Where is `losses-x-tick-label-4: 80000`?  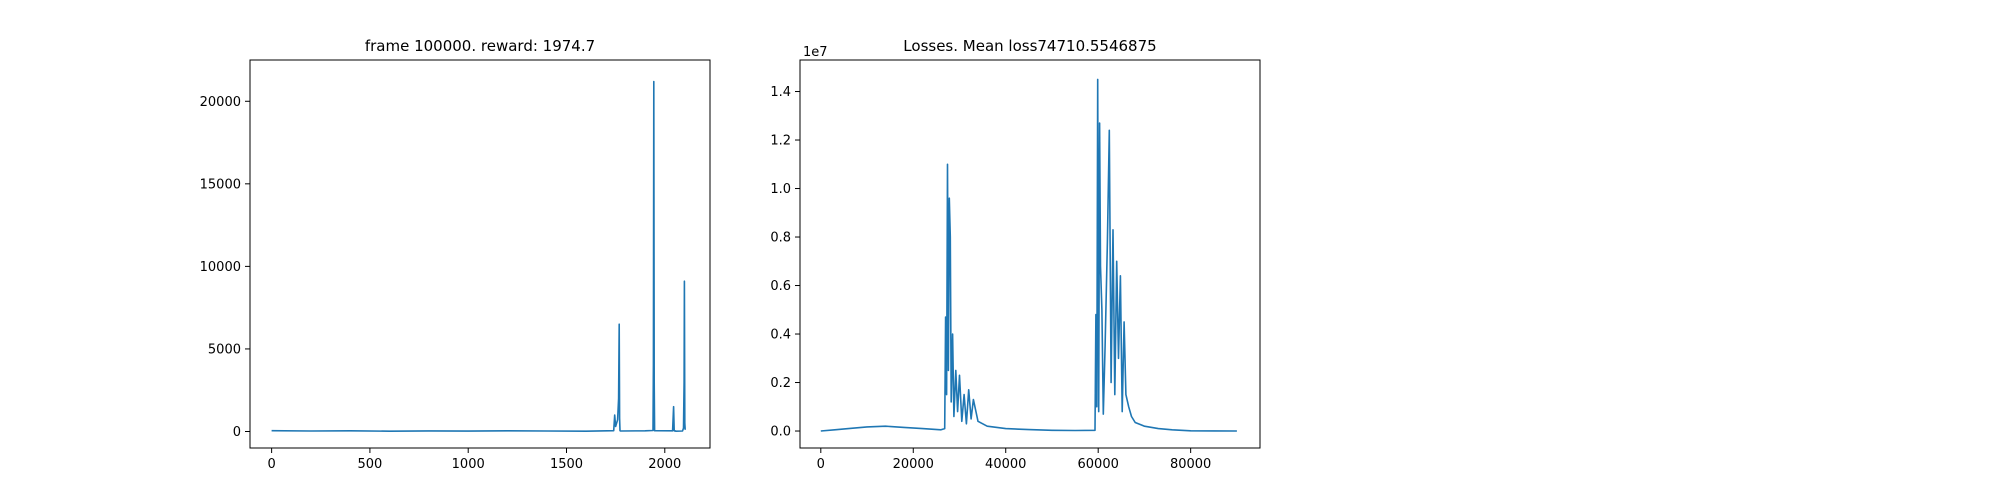 losses-x-tick-label-4: 80000 is located at coordinates (1190, 464).